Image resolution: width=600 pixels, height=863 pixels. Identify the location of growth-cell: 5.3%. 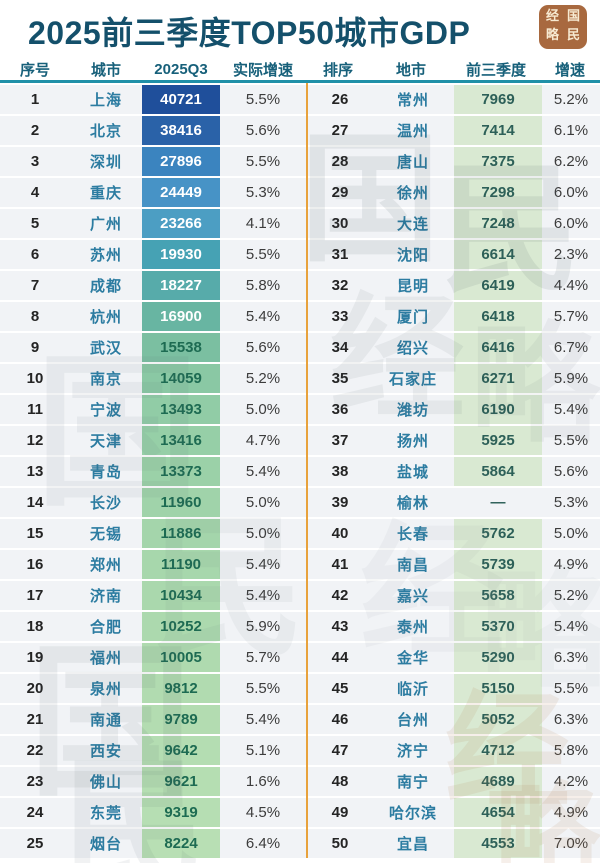
(263, 192).